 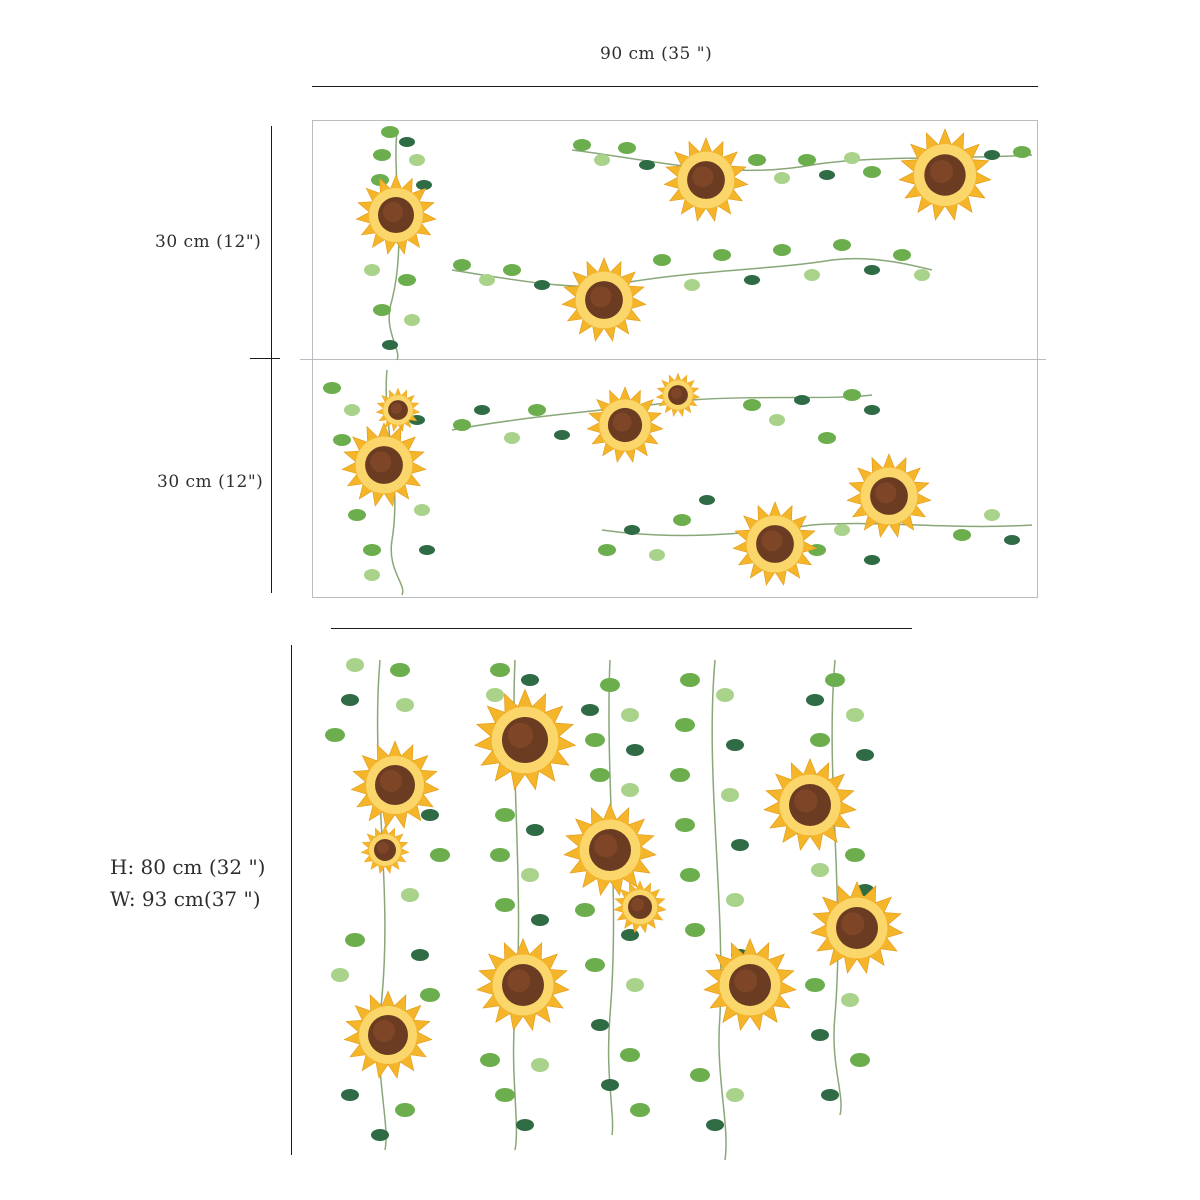 I want to click on sheet-horizontal-vine-lower-bottom, so click(x=815, y=520).